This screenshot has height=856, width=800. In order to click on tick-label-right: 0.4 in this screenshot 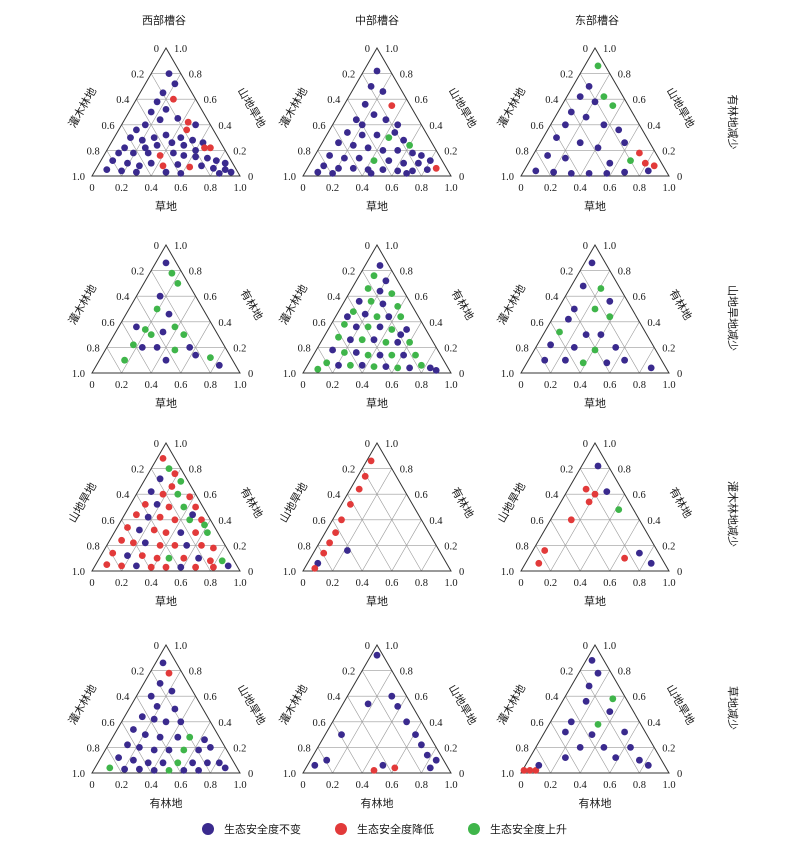, I will do `click(436, 323)`.